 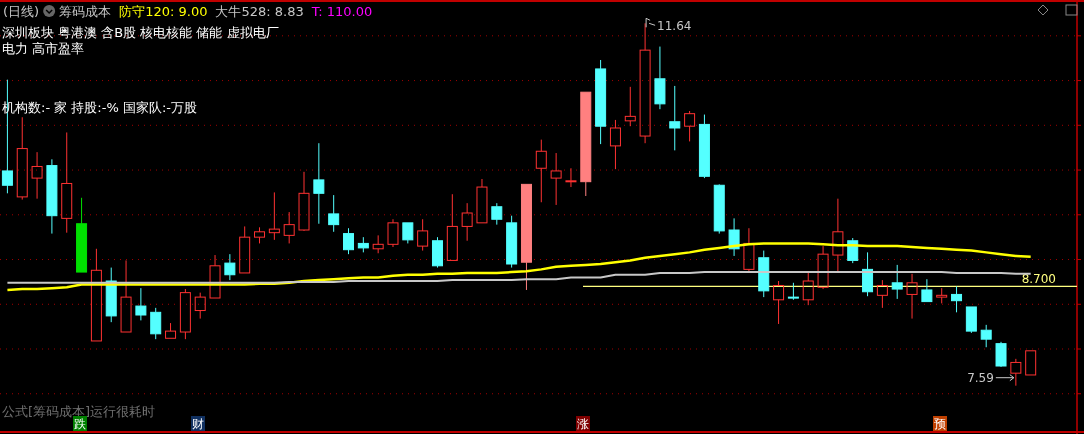 What do you see at coordinates (163, 11) in the screenshot?
I see `text: 防守120: 9.00` at bounding box center [163, 11].